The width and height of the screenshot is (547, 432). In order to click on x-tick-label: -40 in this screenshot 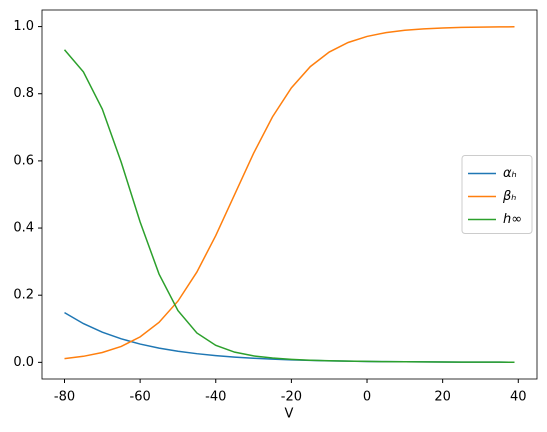, I will do `click(215, 397)`.